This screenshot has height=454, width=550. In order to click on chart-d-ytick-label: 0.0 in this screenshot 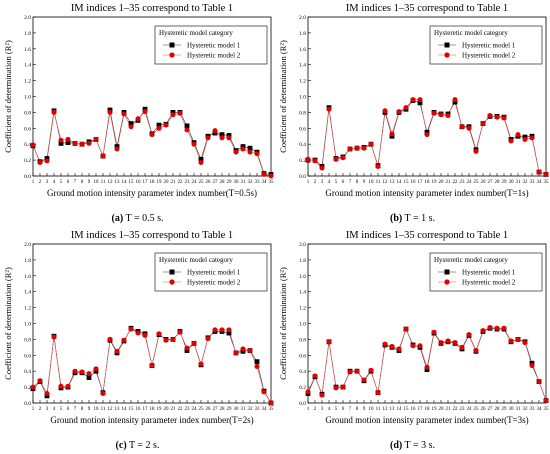, I will do `click(302, 404)`.